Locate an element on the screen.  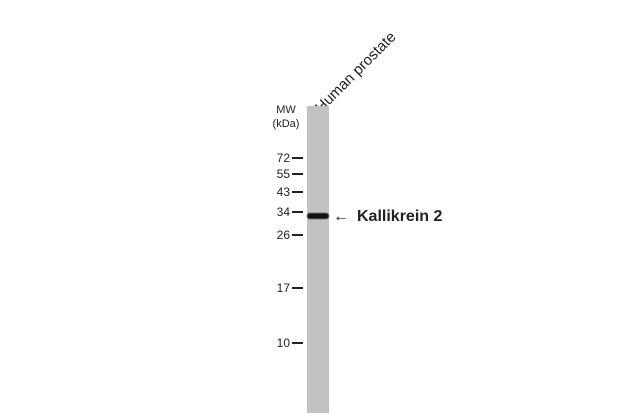
marker-label: 72 is located at coordinates (283, 158).